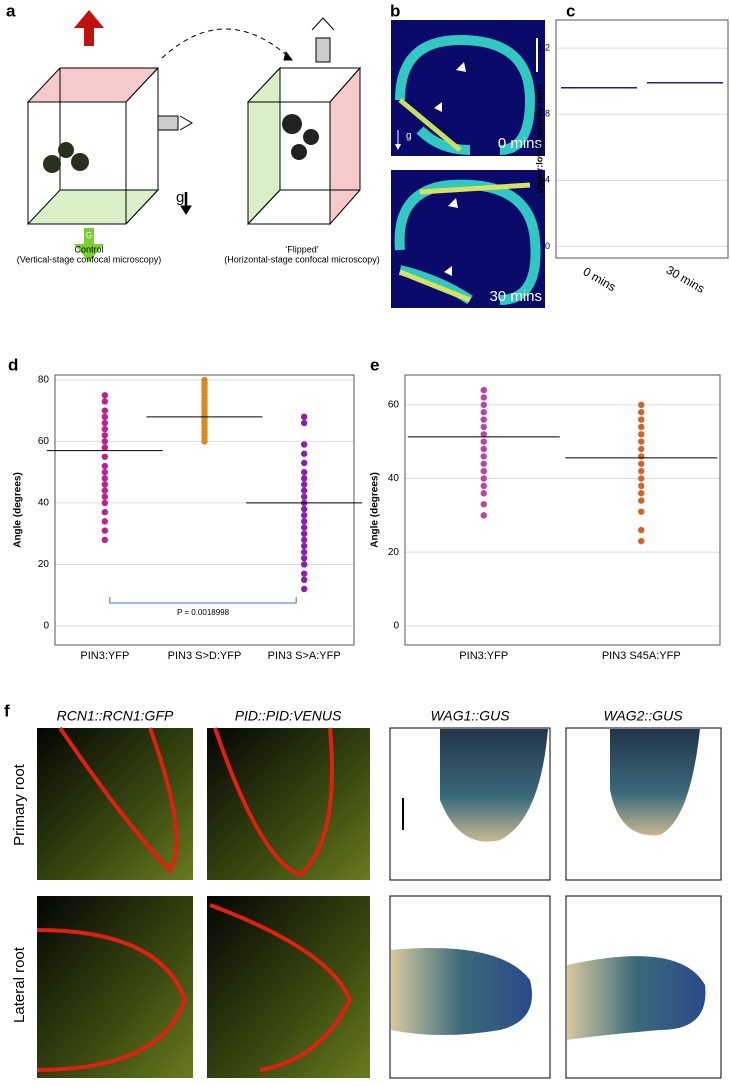 This screenshot has width=730, height=1086. I want to click on y-axis-label: Upper:lower polarity ratio, so click(539, 139).